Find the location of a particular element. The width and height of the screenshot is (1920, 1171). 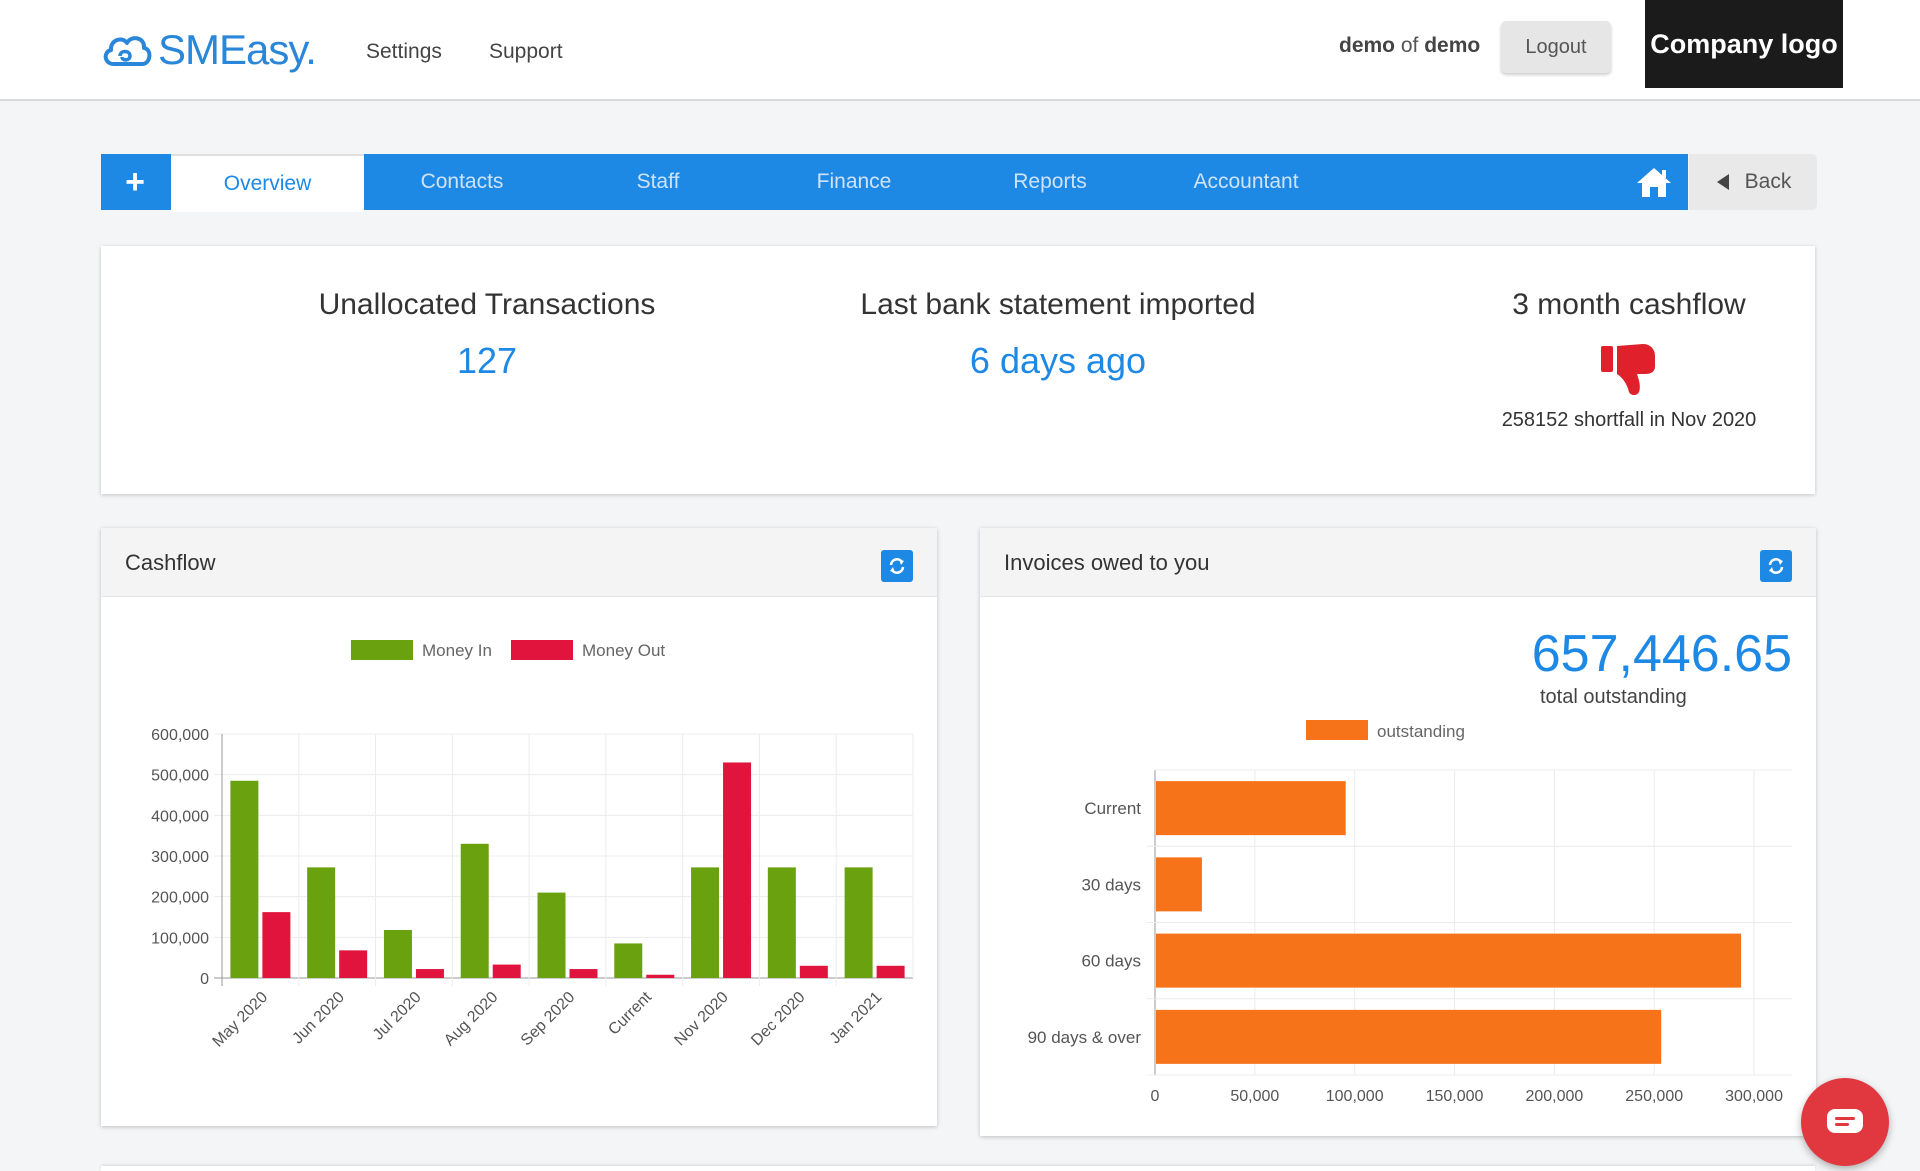

nav-settings: Settings is located at coordinates (404, 51).